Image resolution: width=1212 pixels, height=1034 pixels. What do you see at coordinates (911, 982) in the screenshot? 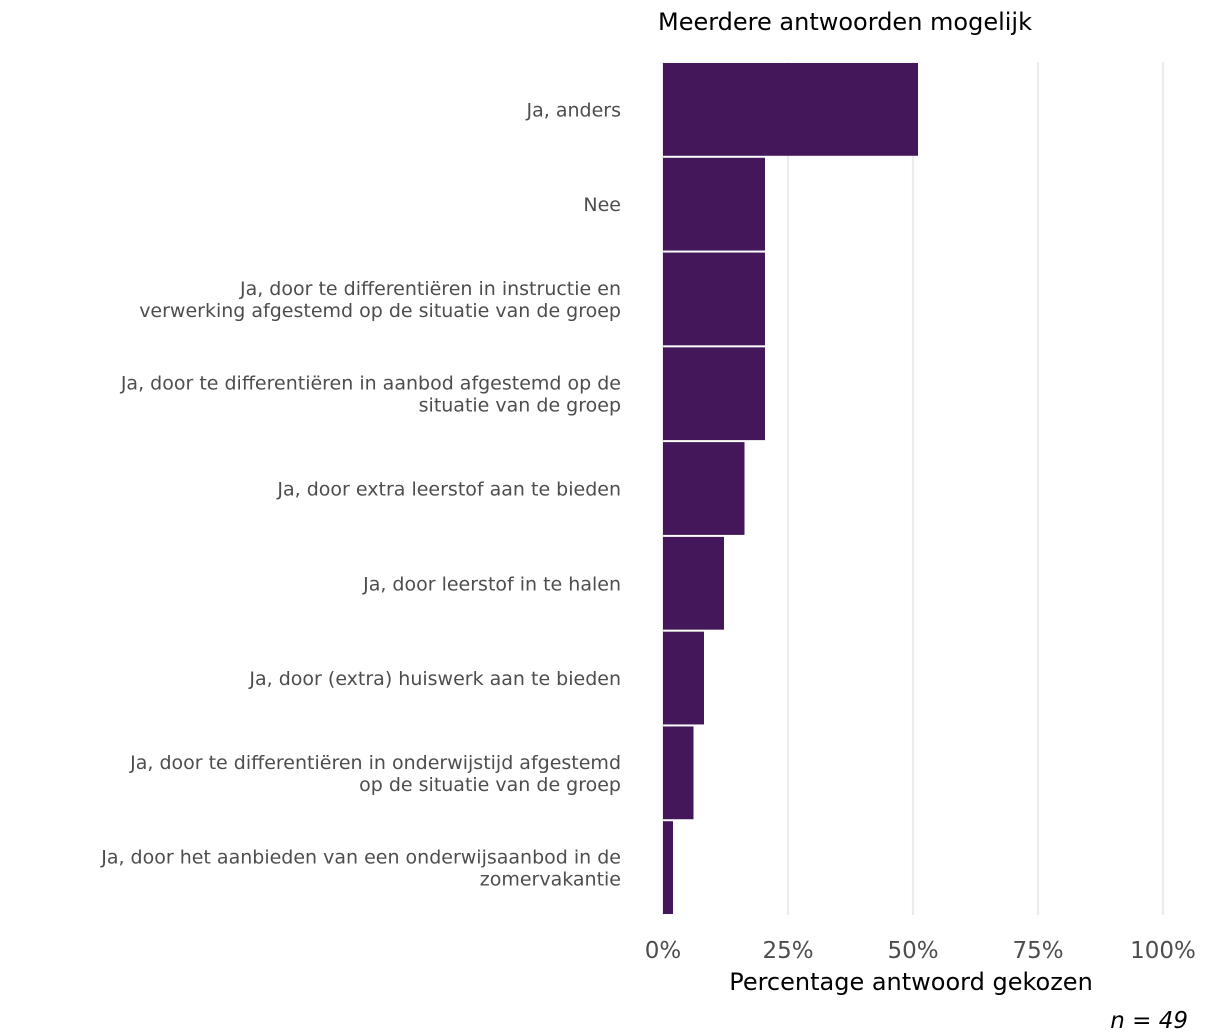
I see `x-axis-title: Percentage antwoord gekozen` at bounding box center [911, 982].